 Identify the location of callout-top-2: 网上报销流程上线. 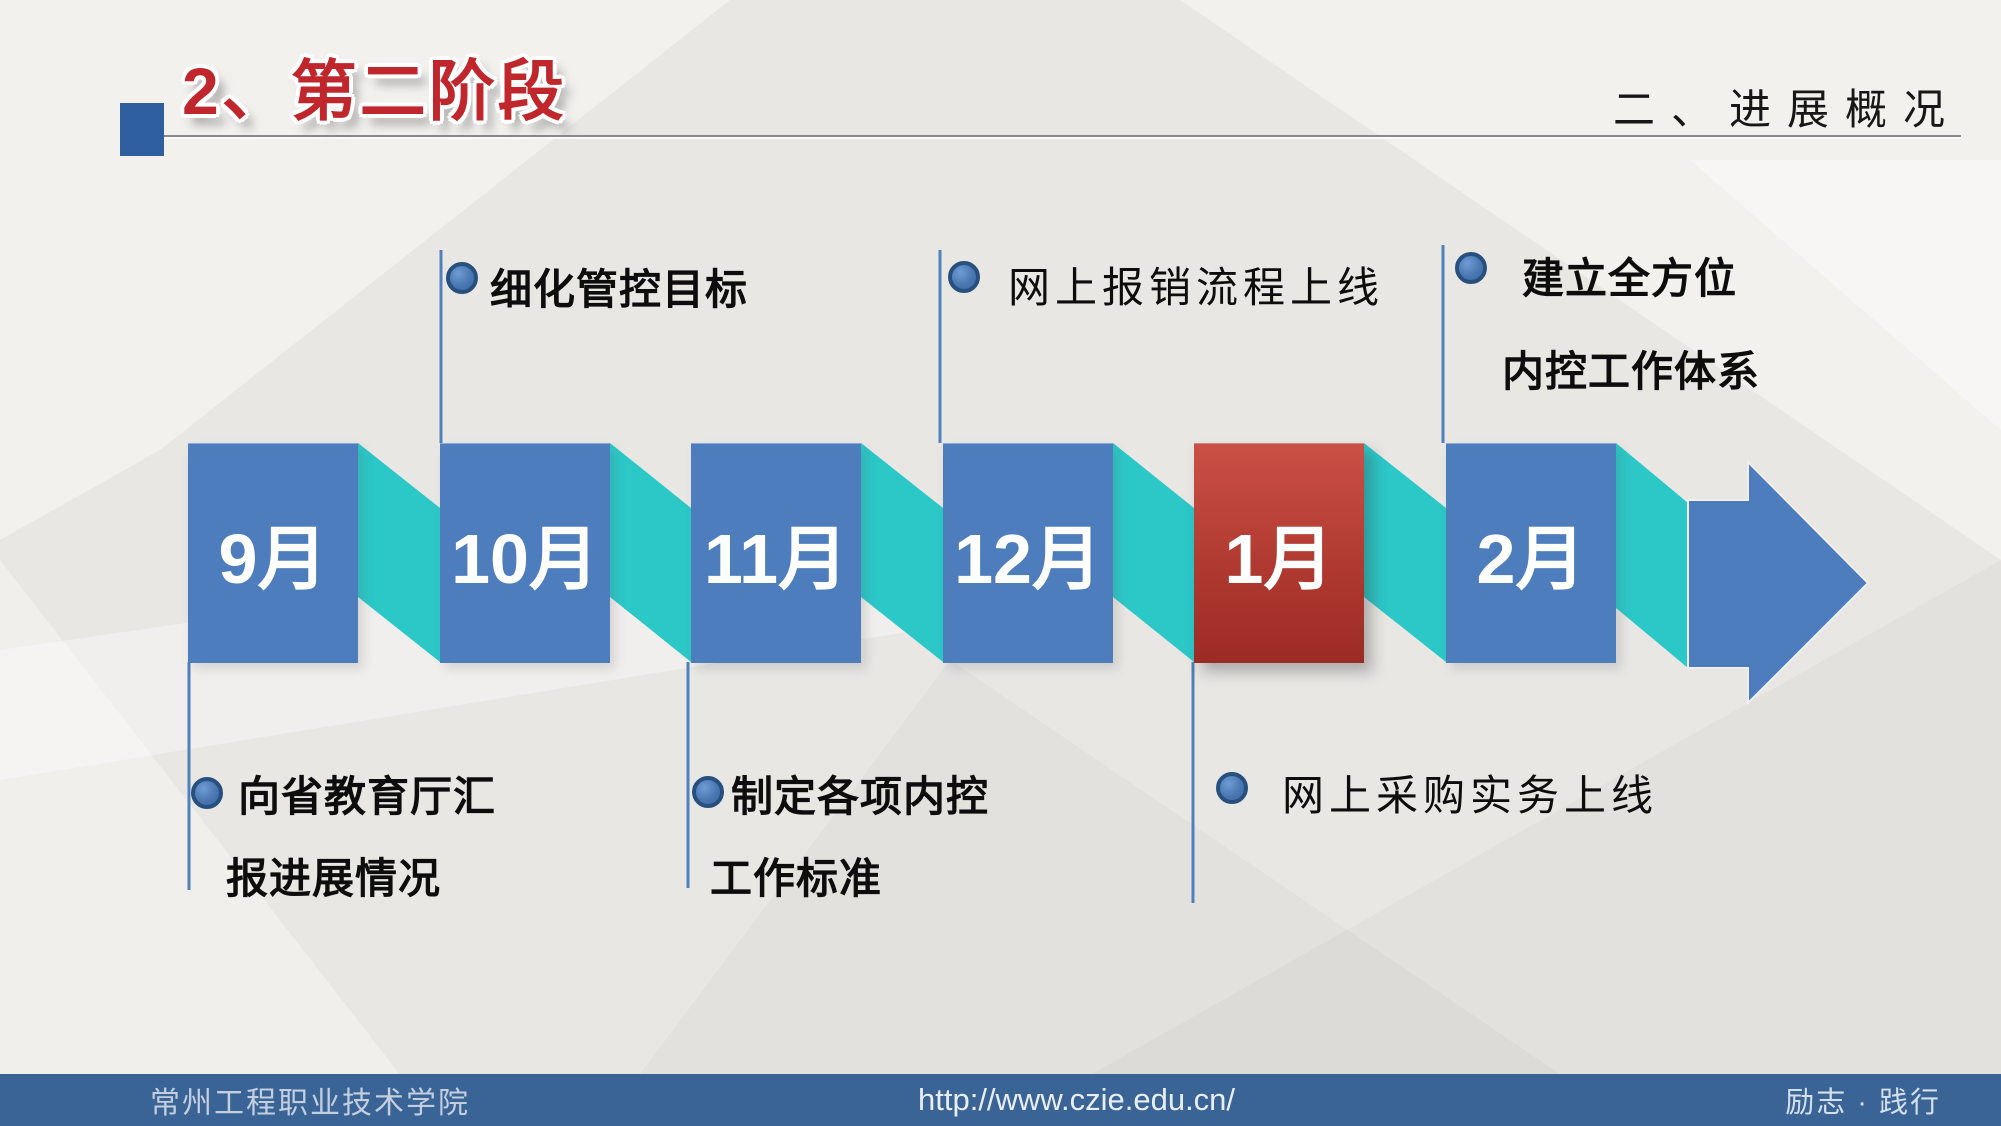
(1196, 289).